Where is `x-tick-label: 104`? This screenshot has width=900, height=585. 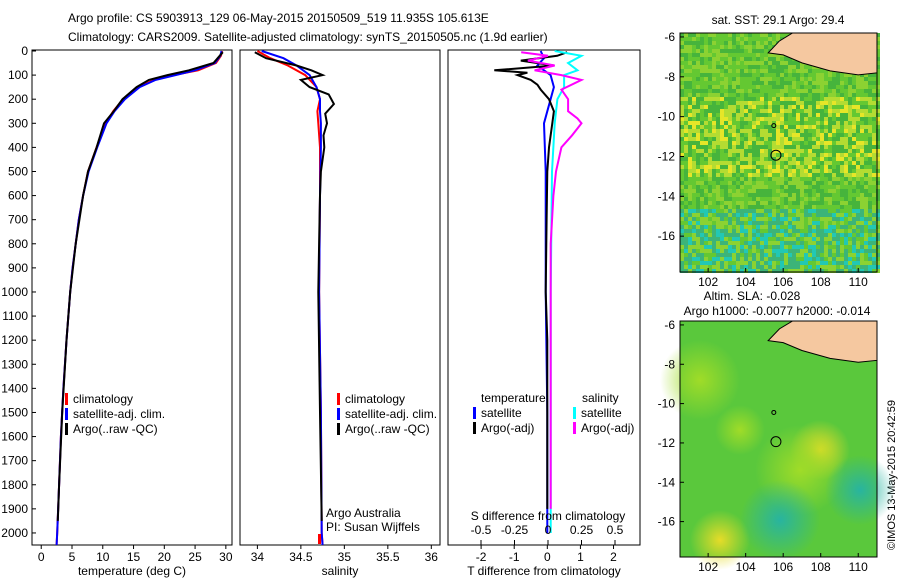
x-tick-label: 104 is located at coordinates (746, 567).